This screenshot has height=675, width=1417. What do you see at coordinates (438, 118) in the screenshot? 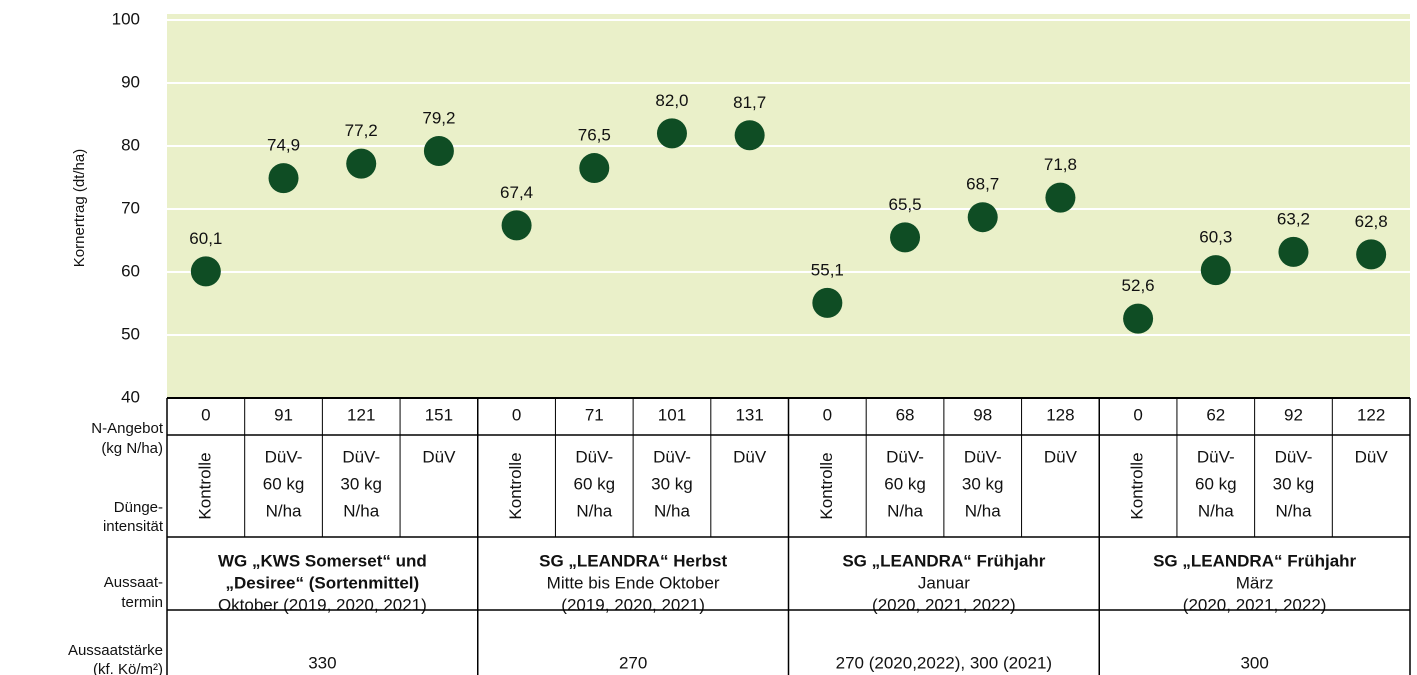
I see `data-label: 79,2` at bounding box center [438, 118].